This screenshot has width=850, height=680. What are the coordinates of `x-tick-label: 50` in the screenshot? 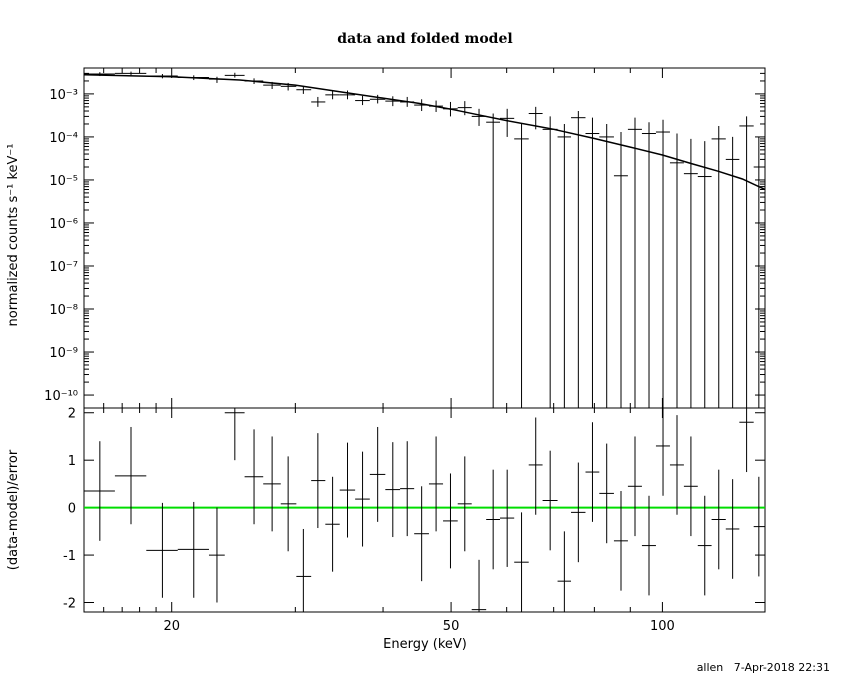 It's located at (451, 626).